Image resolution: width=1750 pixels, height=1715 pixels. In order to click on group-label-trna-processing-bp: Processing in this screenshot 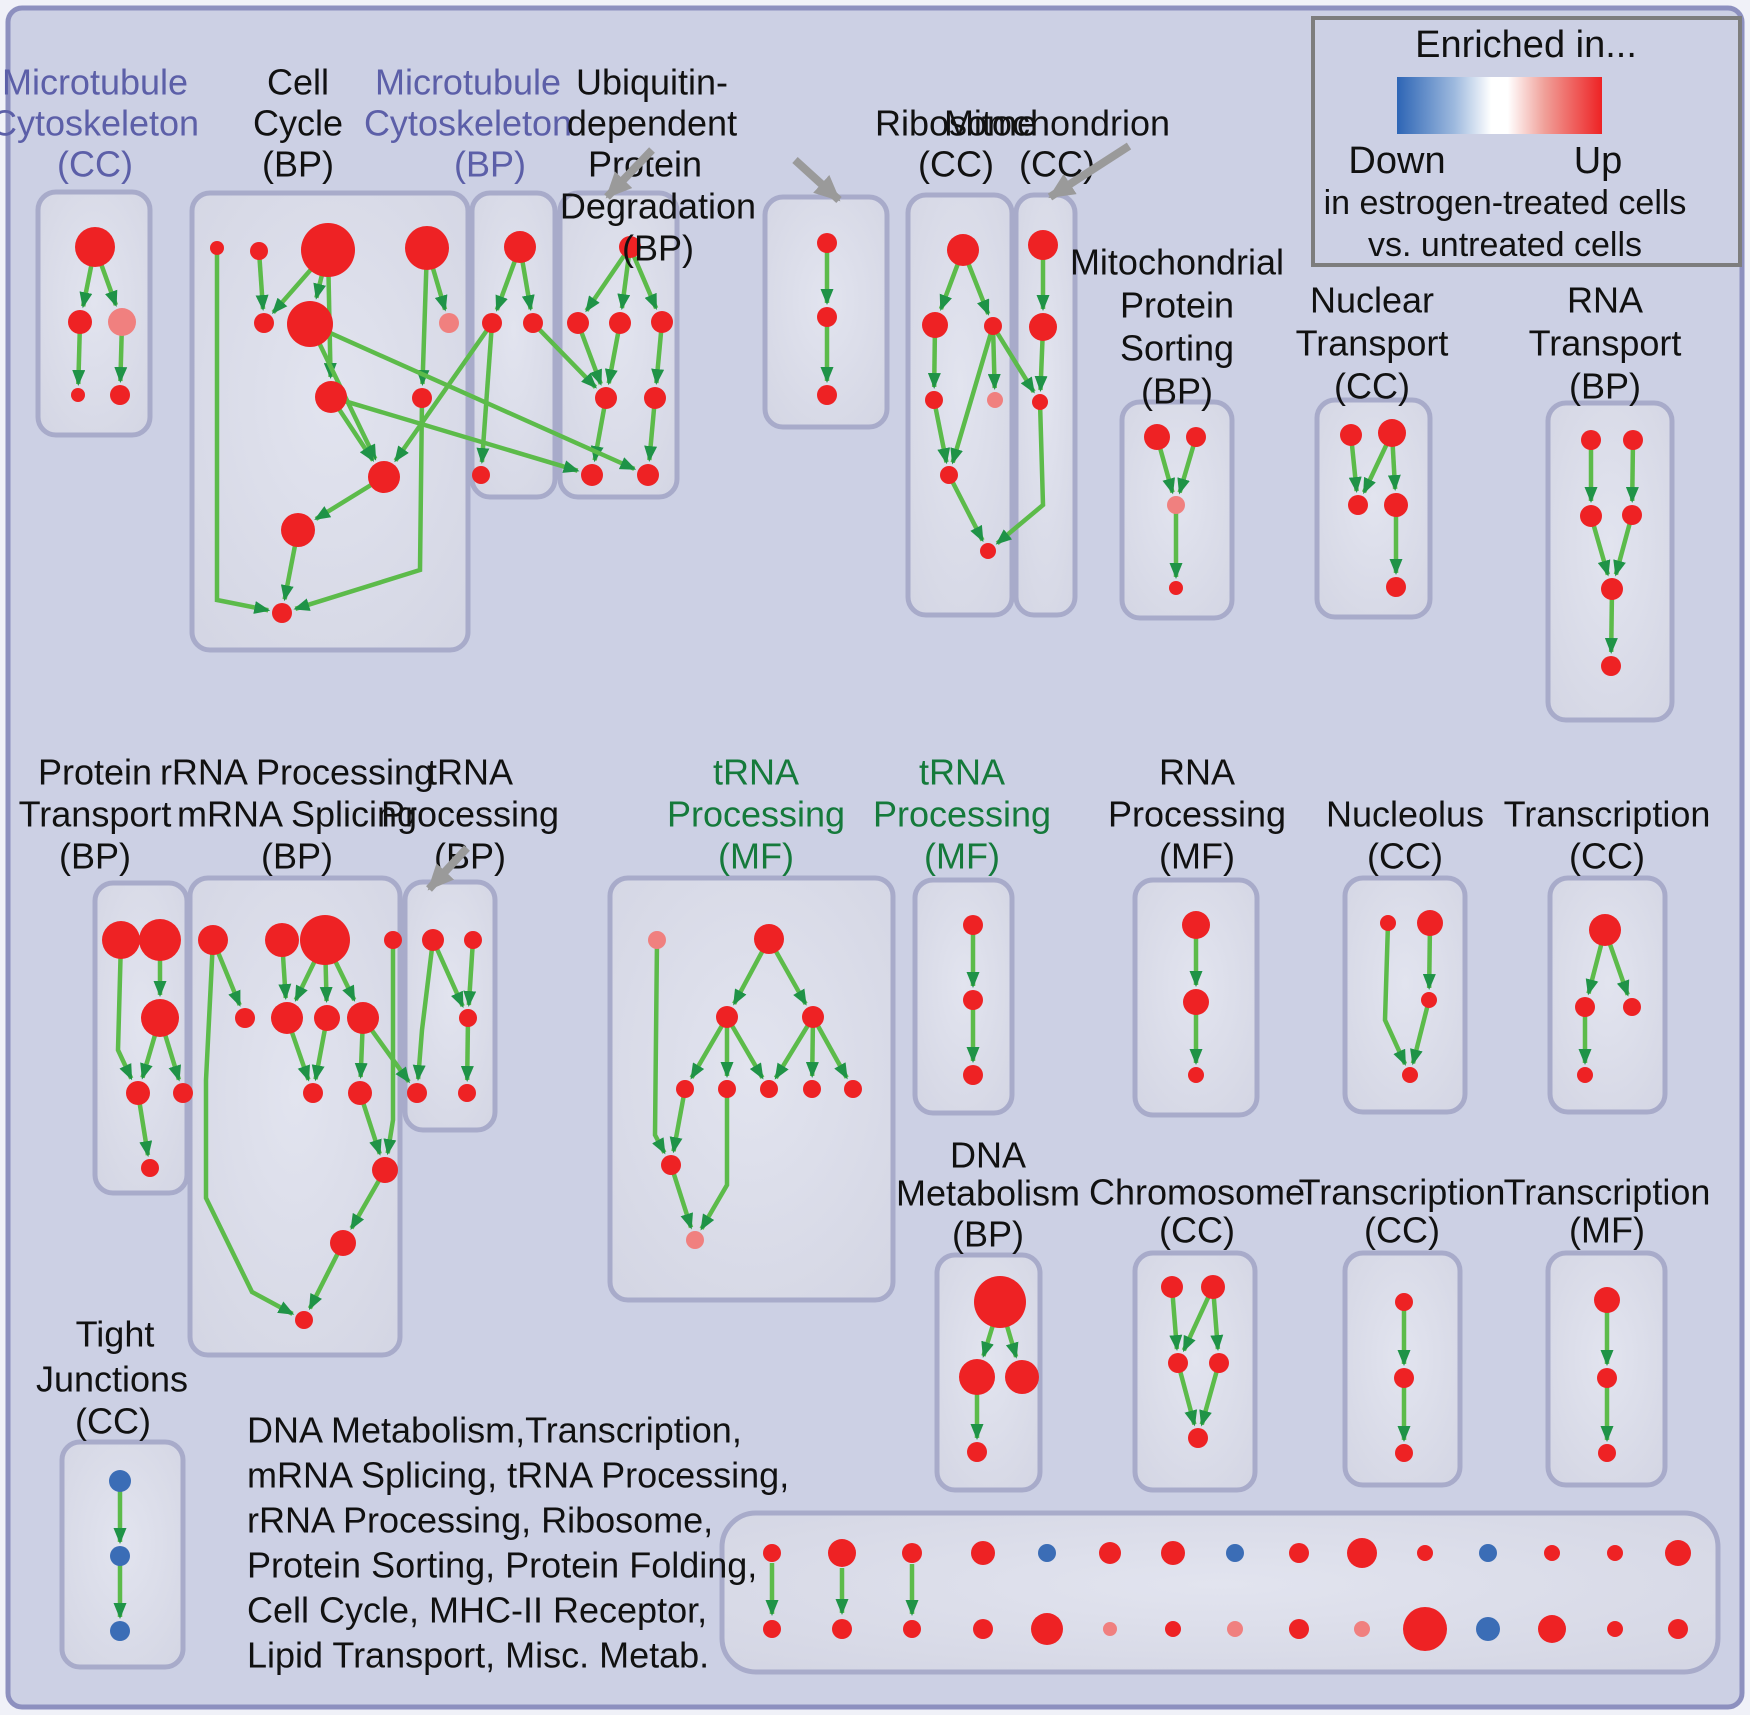, I will do `click(470, 814)`.